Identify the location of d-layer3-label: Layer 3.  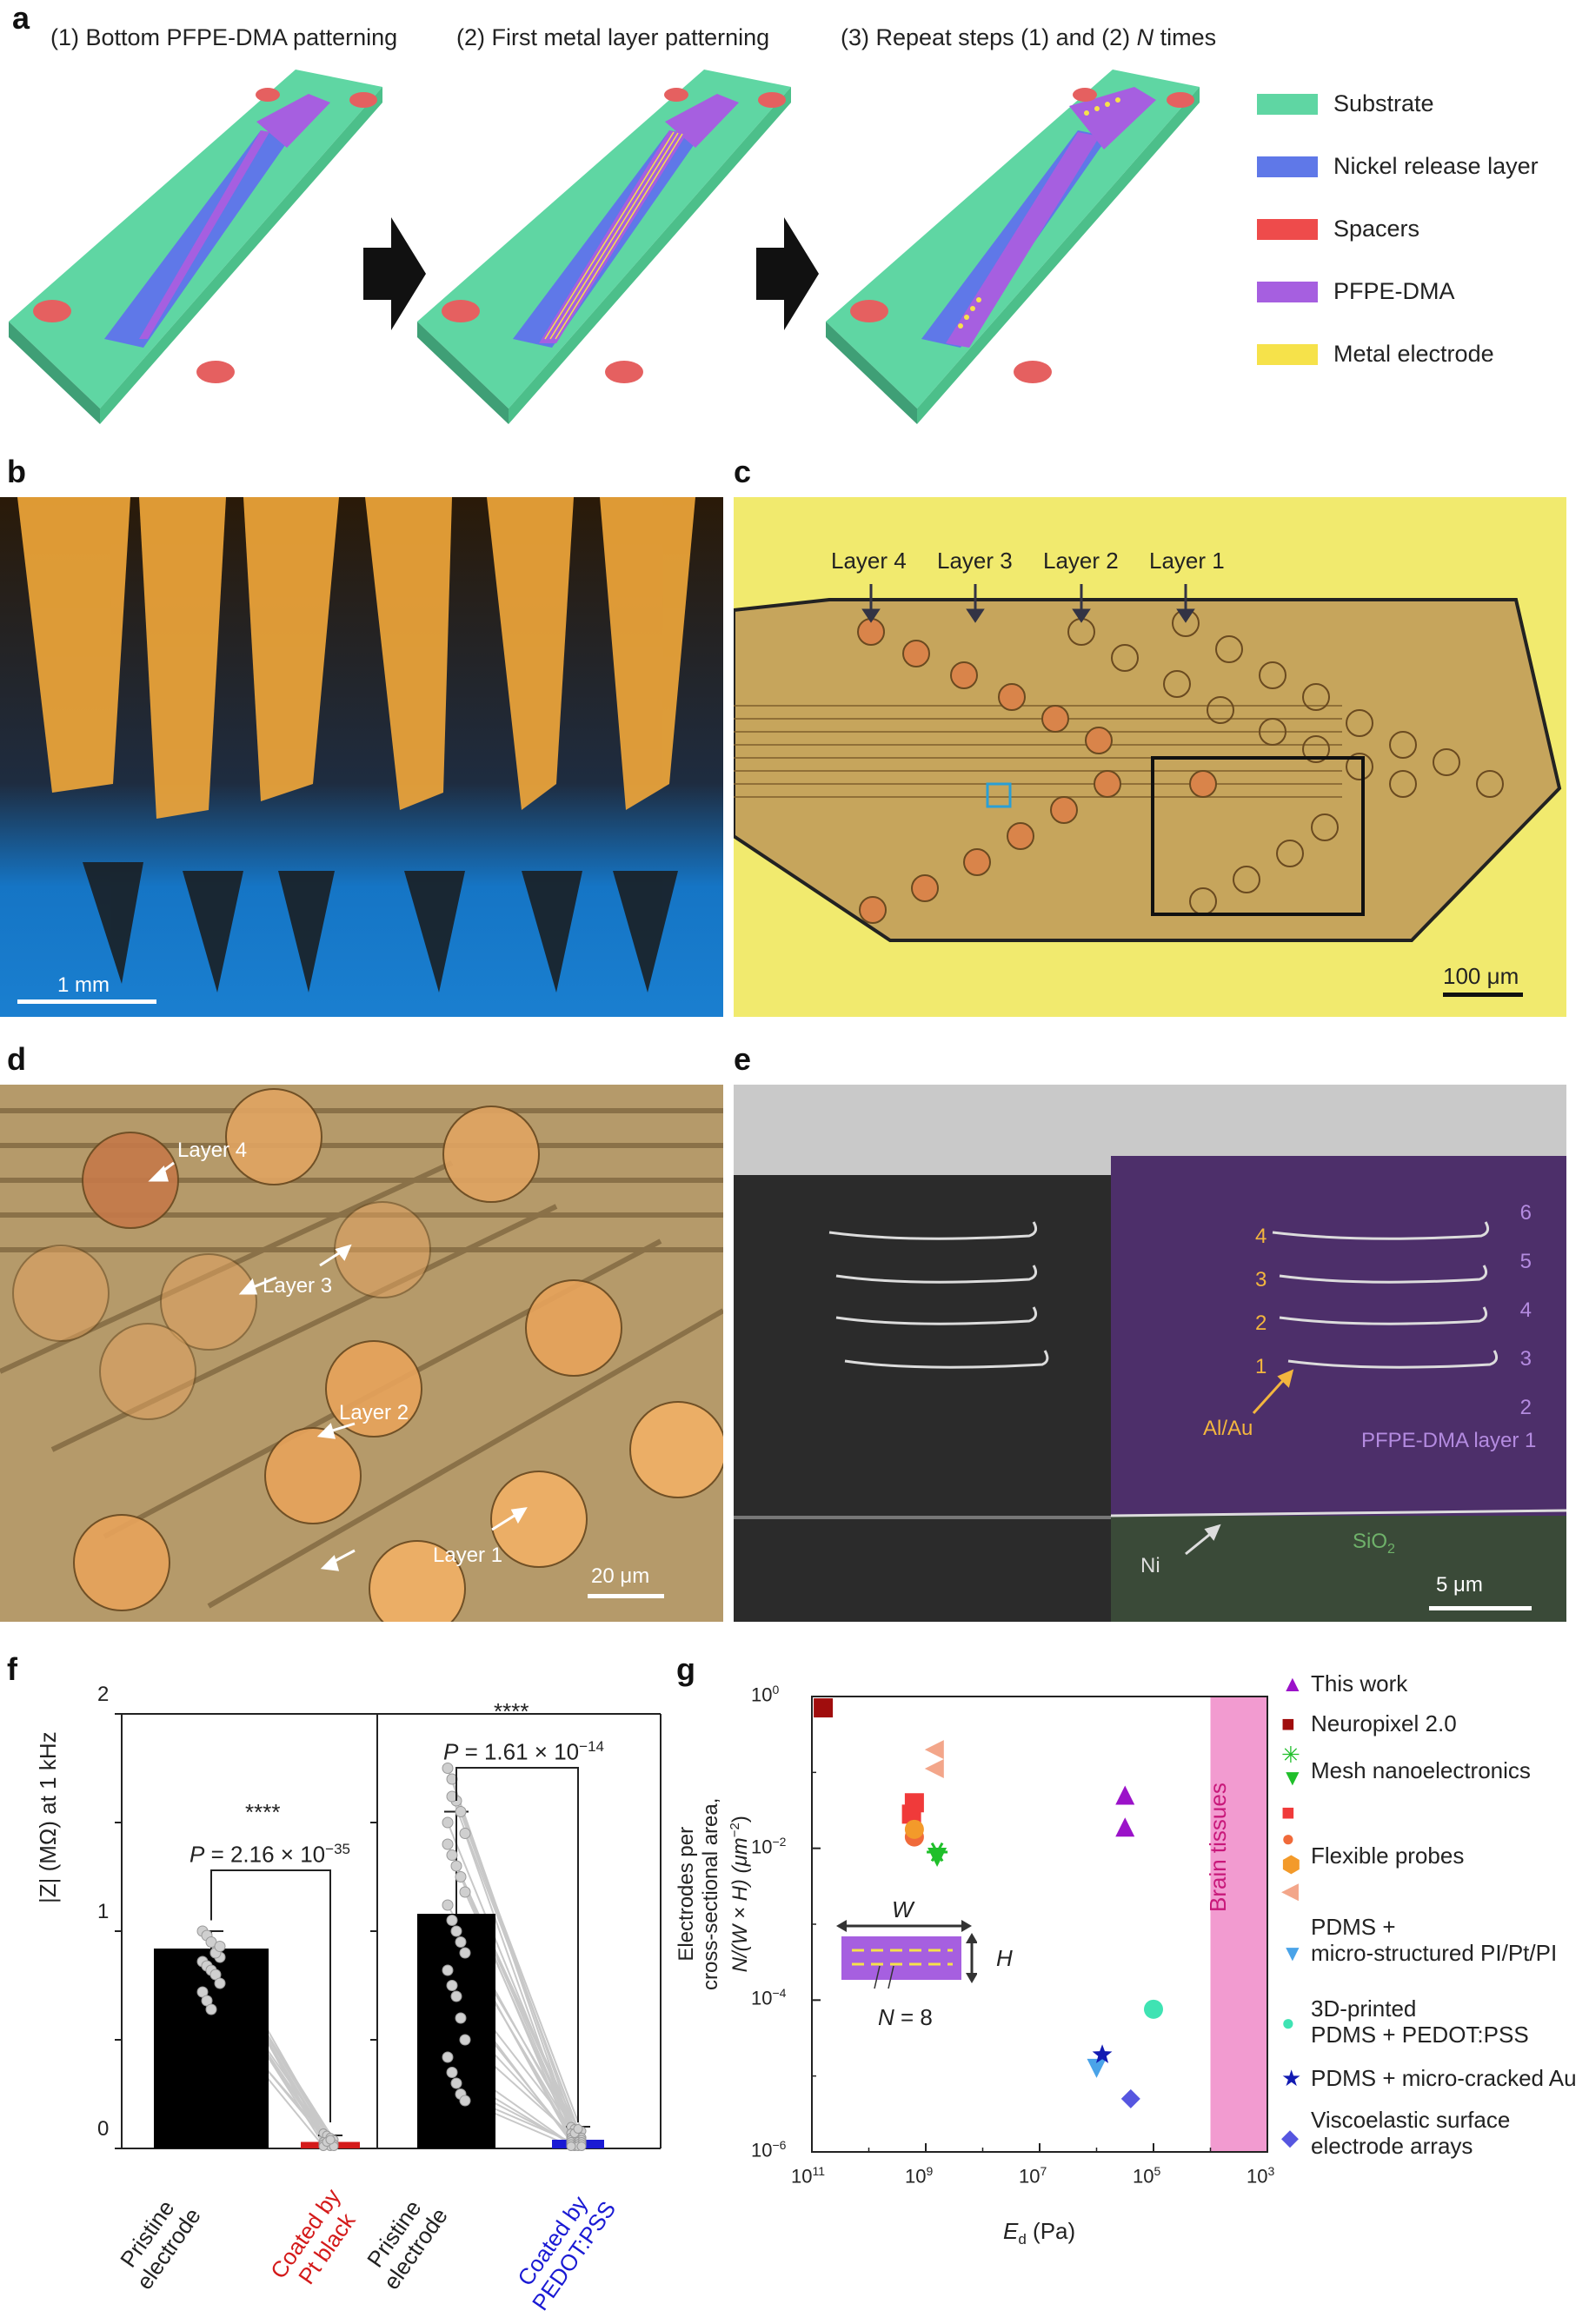
(298, 1286).